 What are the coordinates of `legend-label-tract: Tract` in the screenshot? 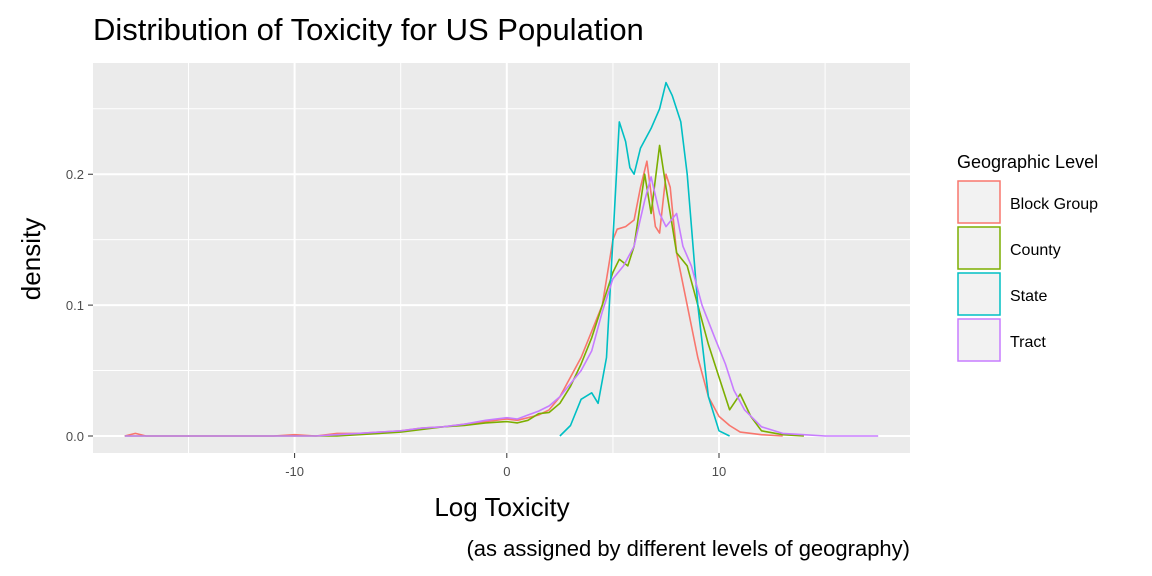 It's located at (1028, 342).